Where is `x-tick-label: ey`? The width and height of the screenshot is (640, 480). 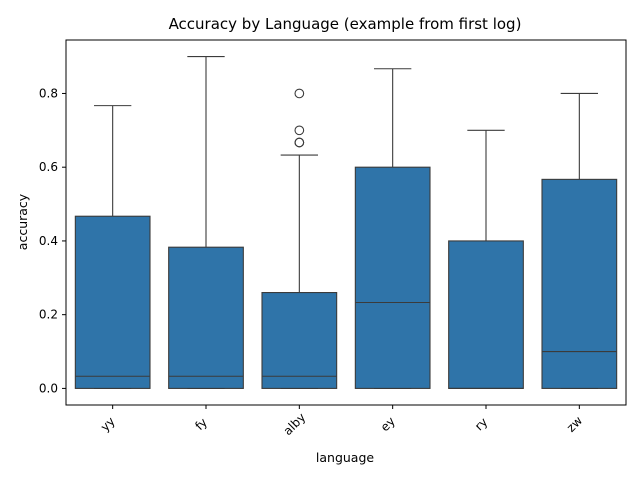
x-tick-label: ey is located at coordinates (388, 424).